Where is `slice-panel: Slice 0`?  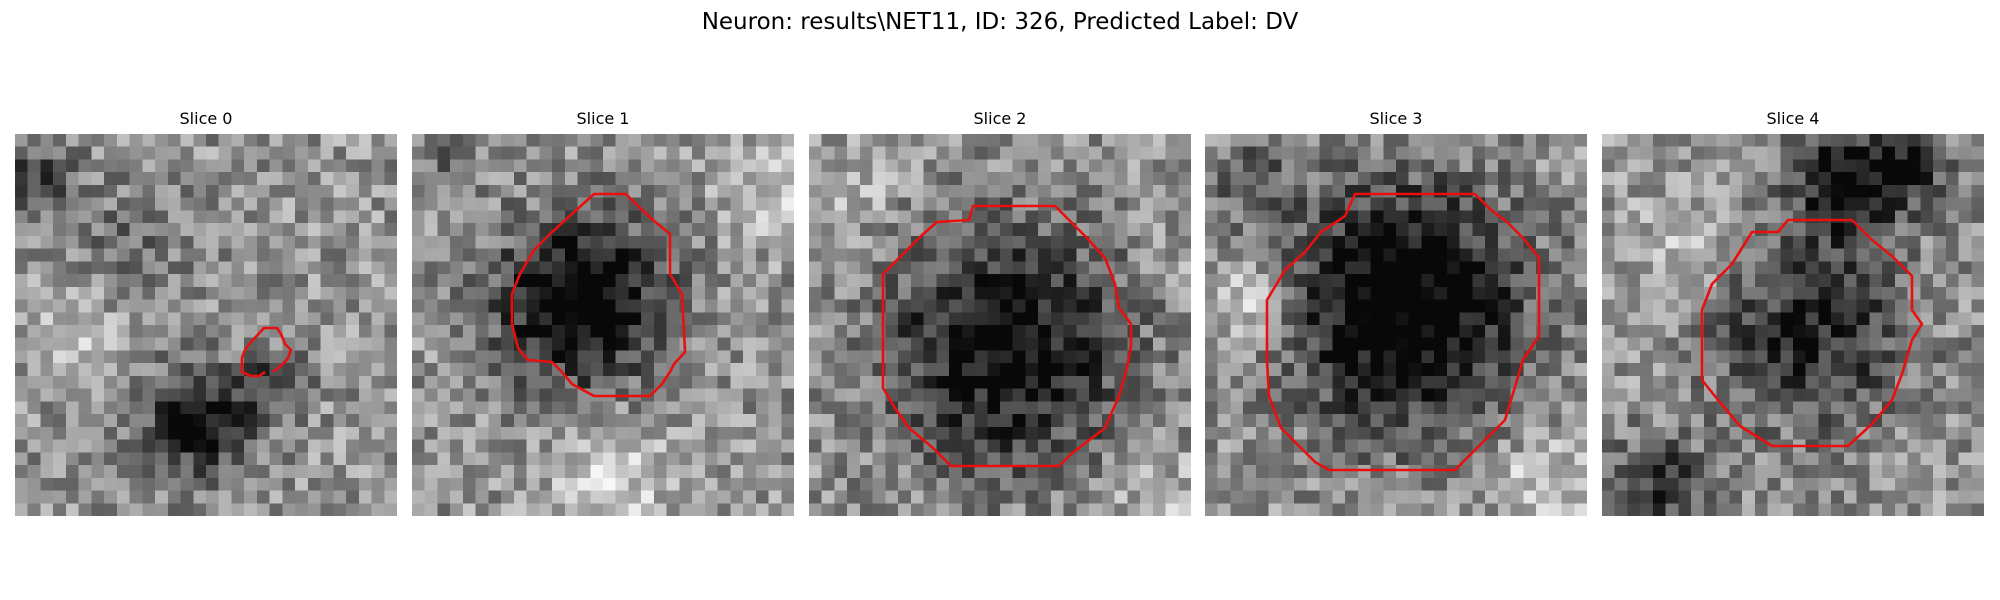
slice-panel: Slice 0 is located at coordinates (206, 312).